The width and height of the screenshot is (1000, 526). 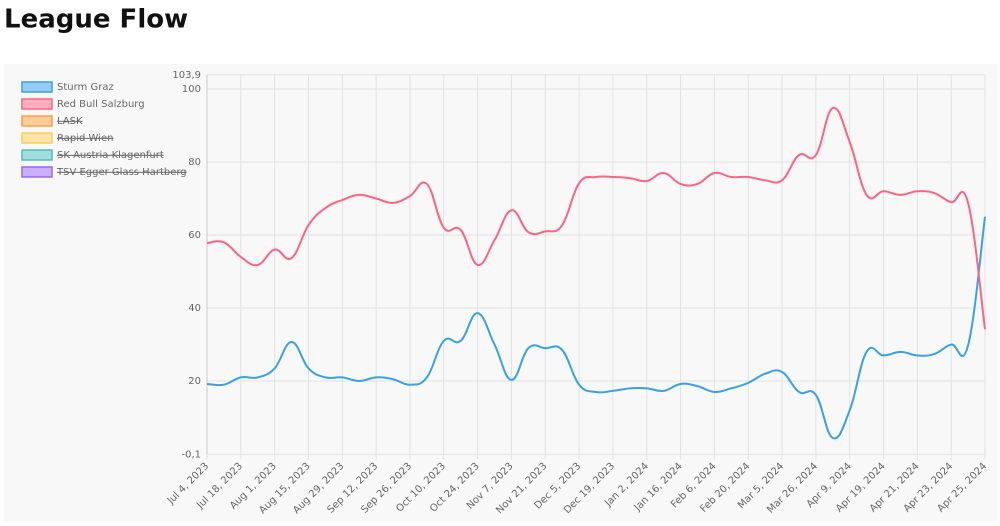 I want to click on y-tick-label: 40, so click(x=194, y=308).